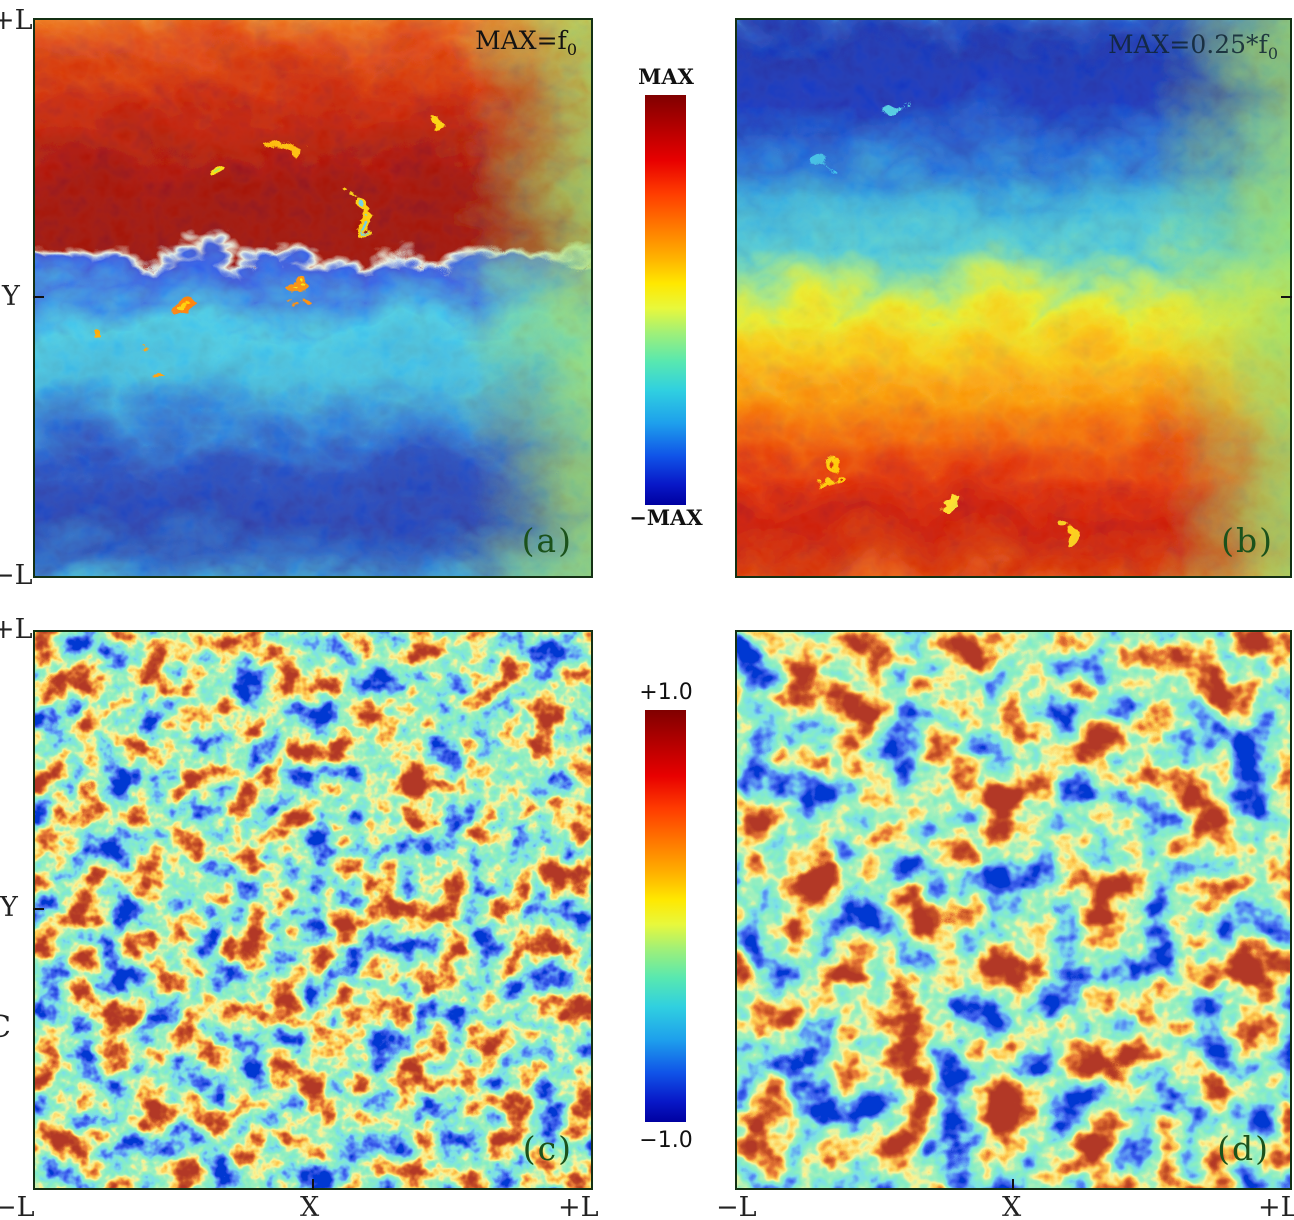 The width and height of the screenshot is (1294, 1220). I want to click on panel-a-ytick-bottom: −L, so click(16, 575).